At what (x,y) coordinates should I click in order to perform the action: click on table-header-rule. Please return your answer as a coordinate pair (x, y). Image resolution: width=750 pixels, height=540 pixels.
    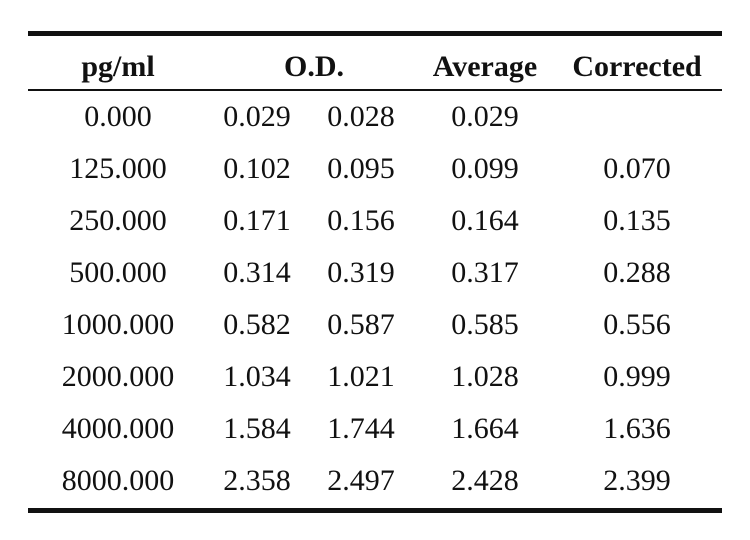
    Looking at the image, I should click on (375, 90).